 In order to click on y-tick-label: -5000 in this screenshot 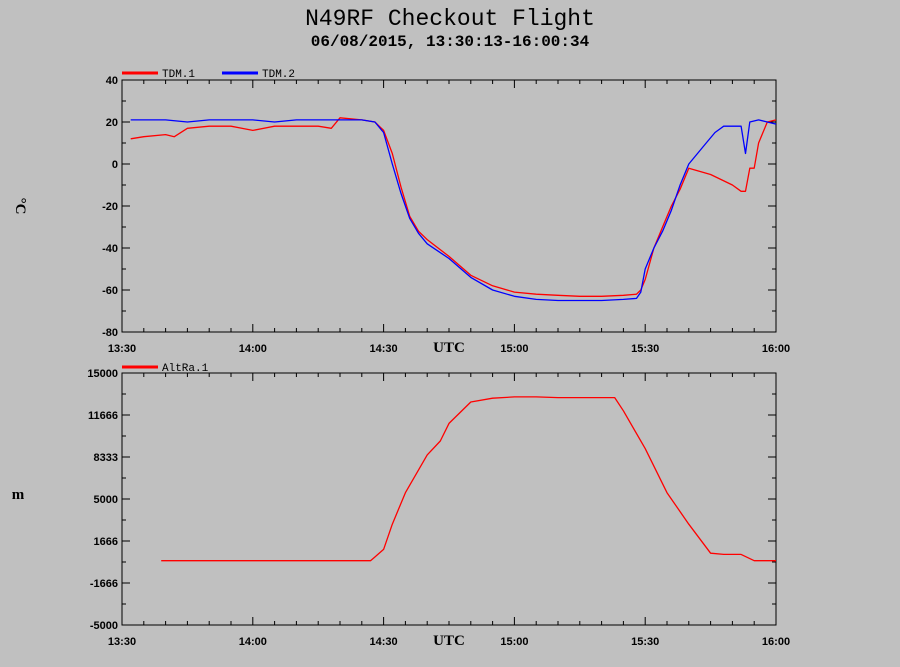, I will do `click(104, 626)`.